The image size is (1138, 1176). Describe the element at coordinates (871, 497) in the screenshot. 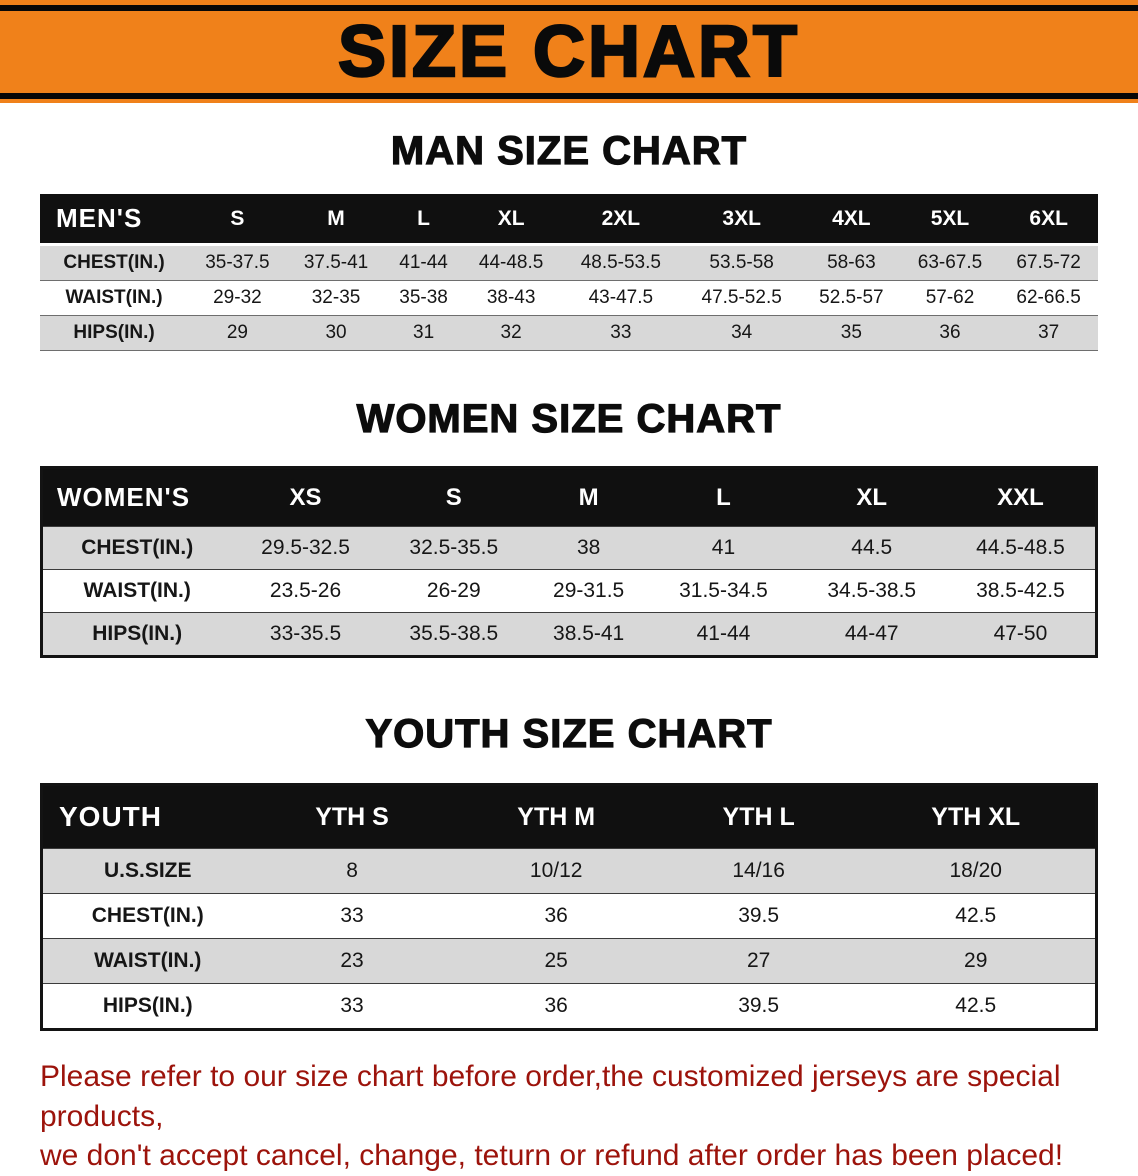

I see `size-column-header: XL` at that location.